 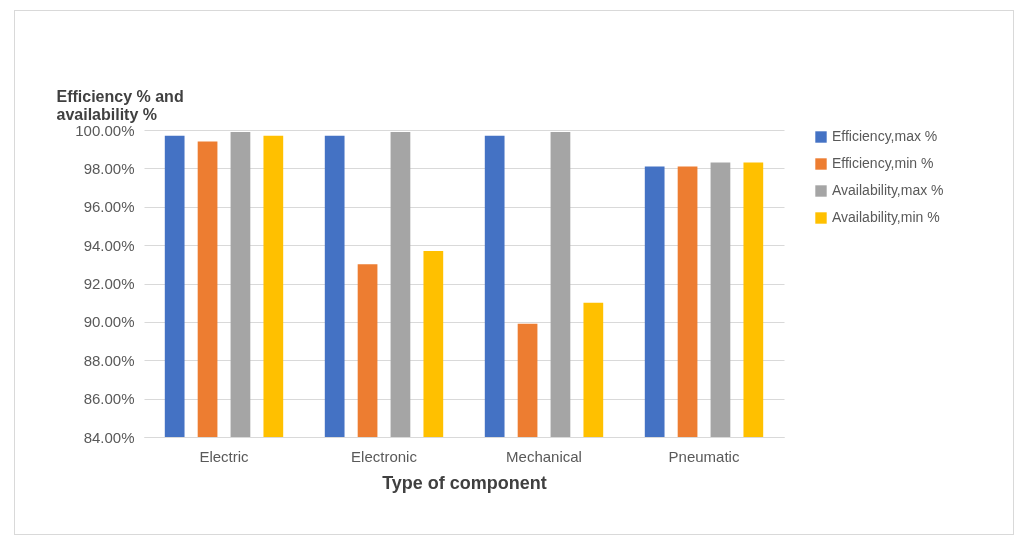 I want to click on x-tick-label: Mechanical, so click(x=544, y=456).